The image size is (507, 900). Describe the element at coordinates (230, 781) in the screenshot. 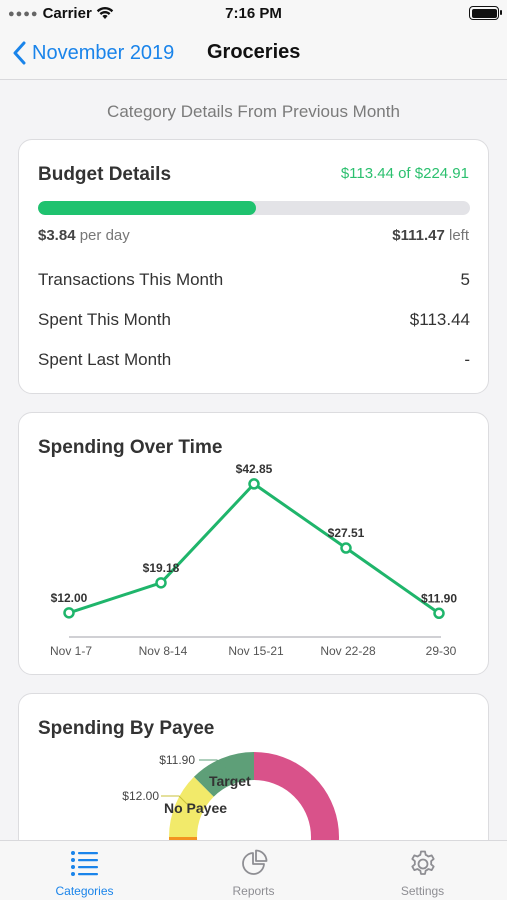

I see `slice-label: Target` at that location.